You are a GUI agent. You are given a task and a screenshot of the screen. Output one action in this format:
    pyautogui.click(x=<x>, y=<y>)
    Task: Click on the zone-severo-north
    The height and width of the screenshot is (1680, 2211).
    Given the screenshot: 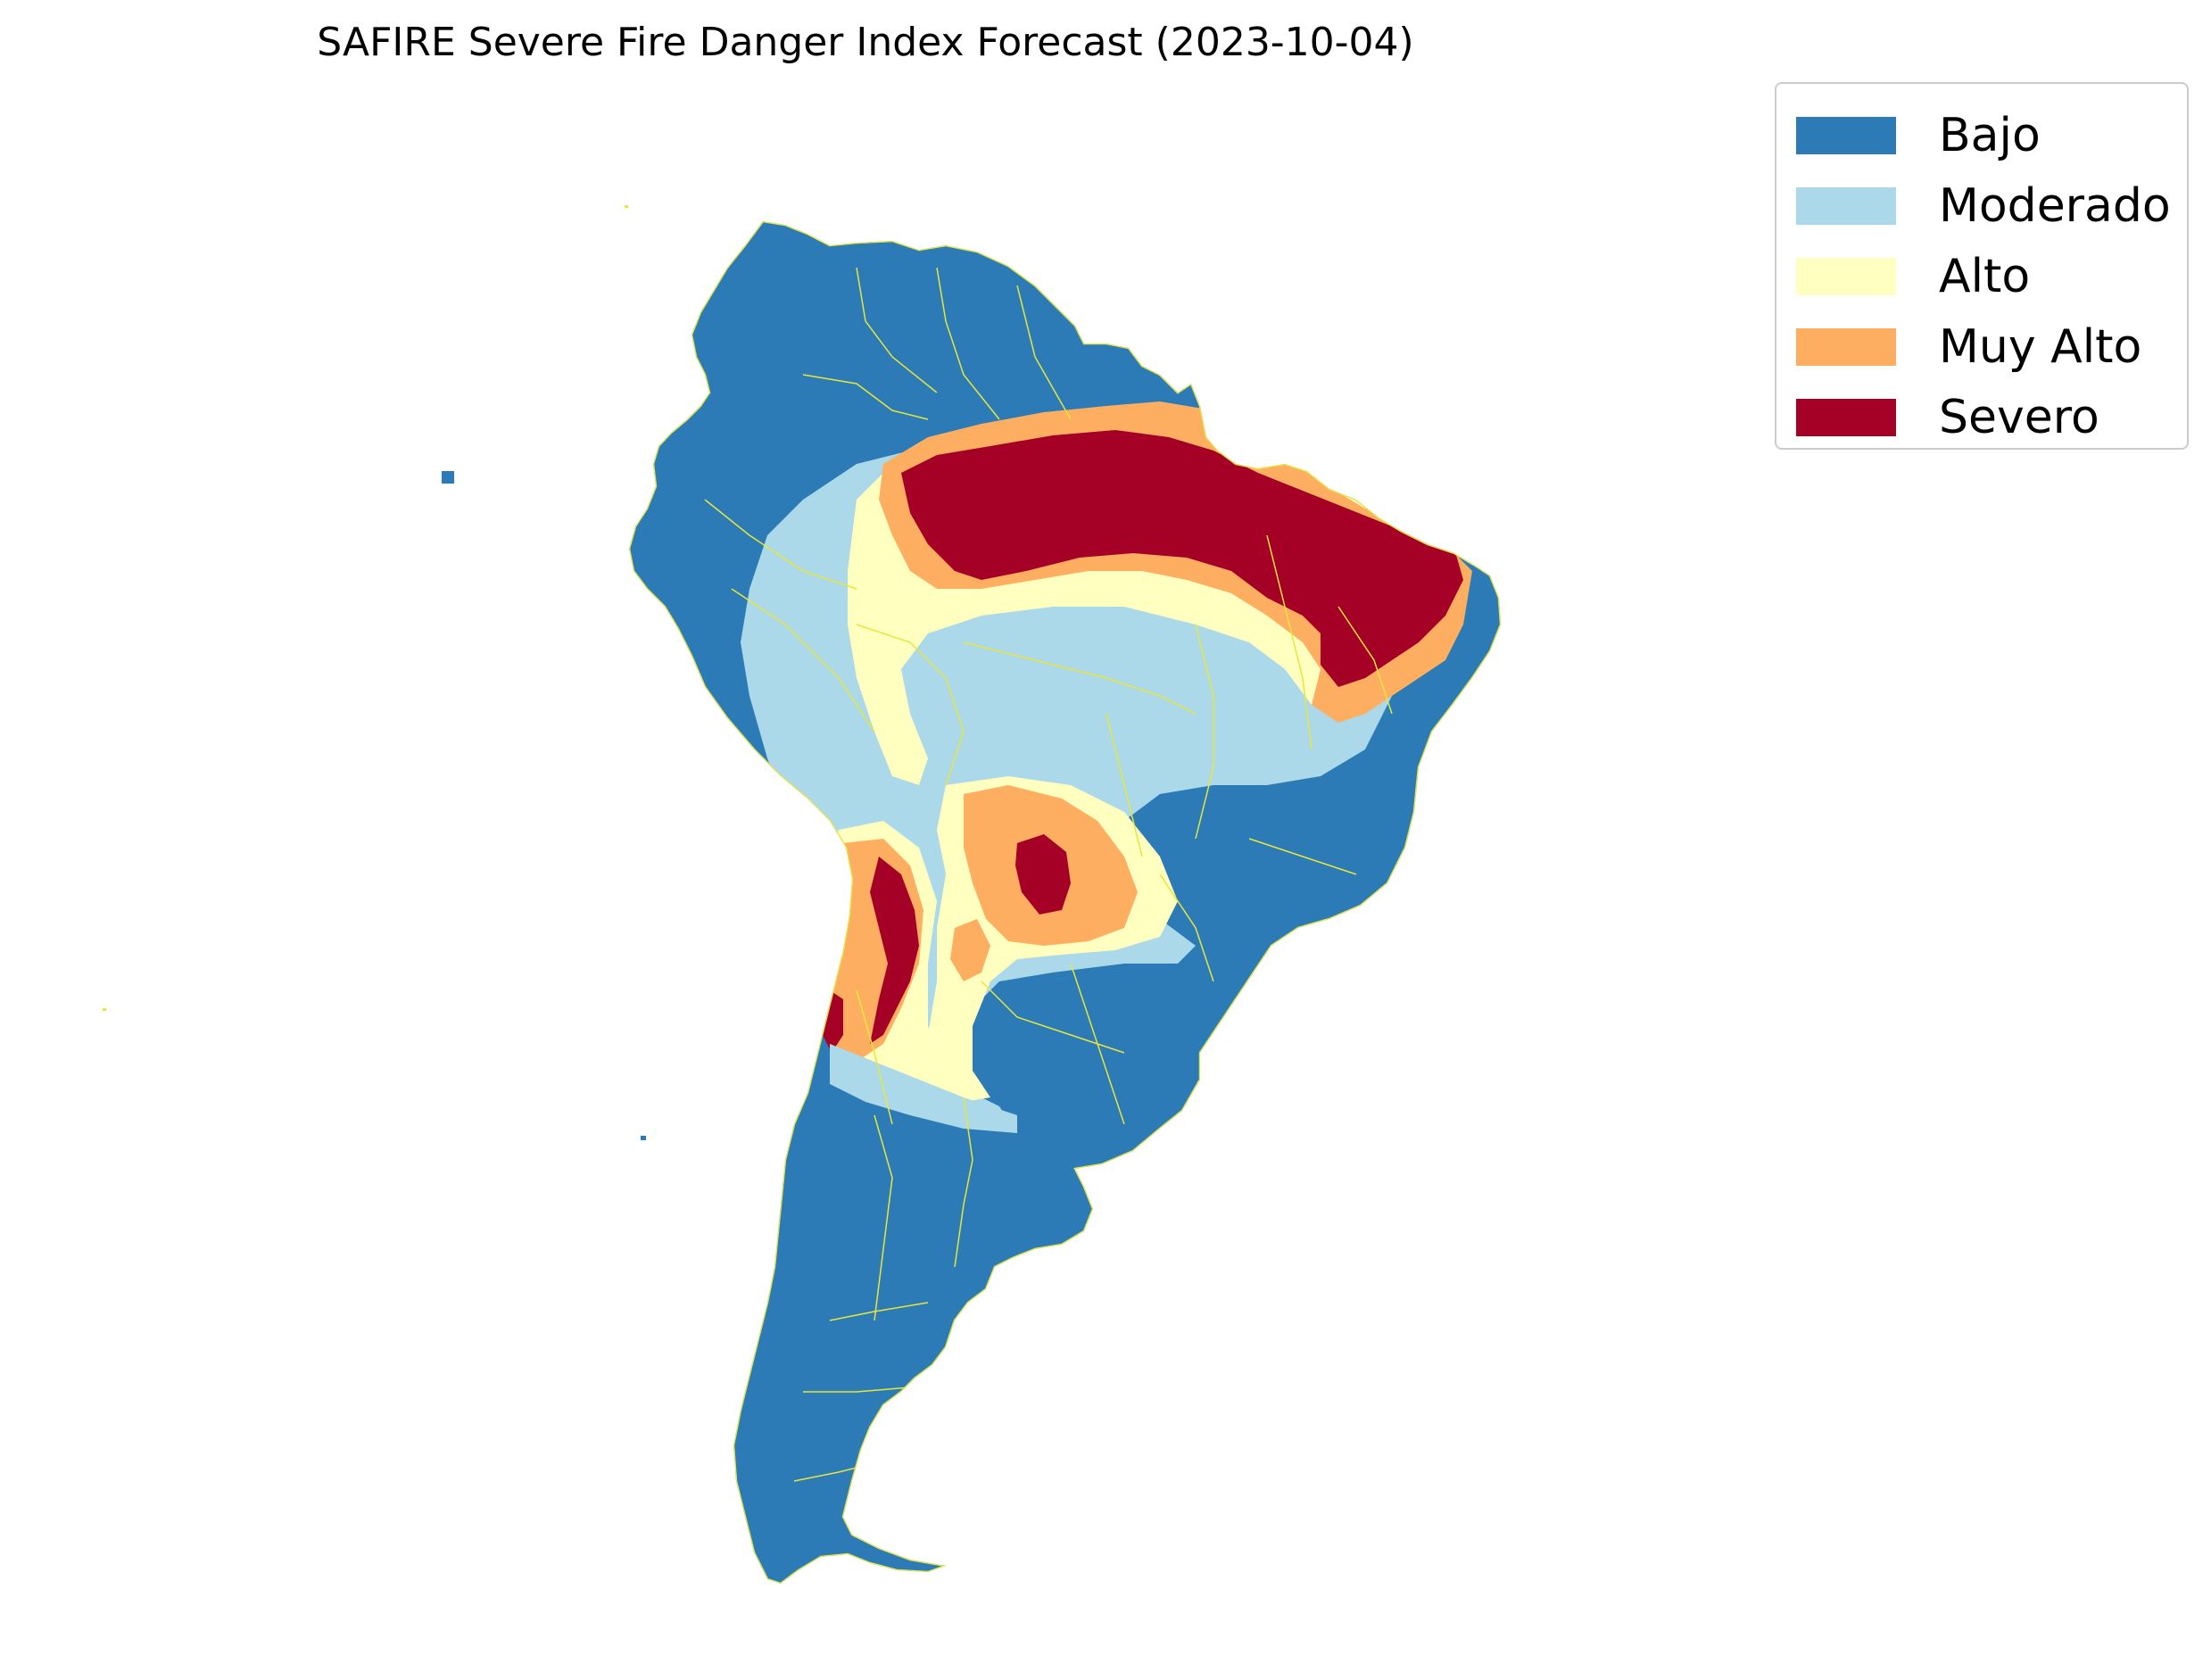 What is the action you would take?
    pyautogui.click(x=1182, y=558)
    